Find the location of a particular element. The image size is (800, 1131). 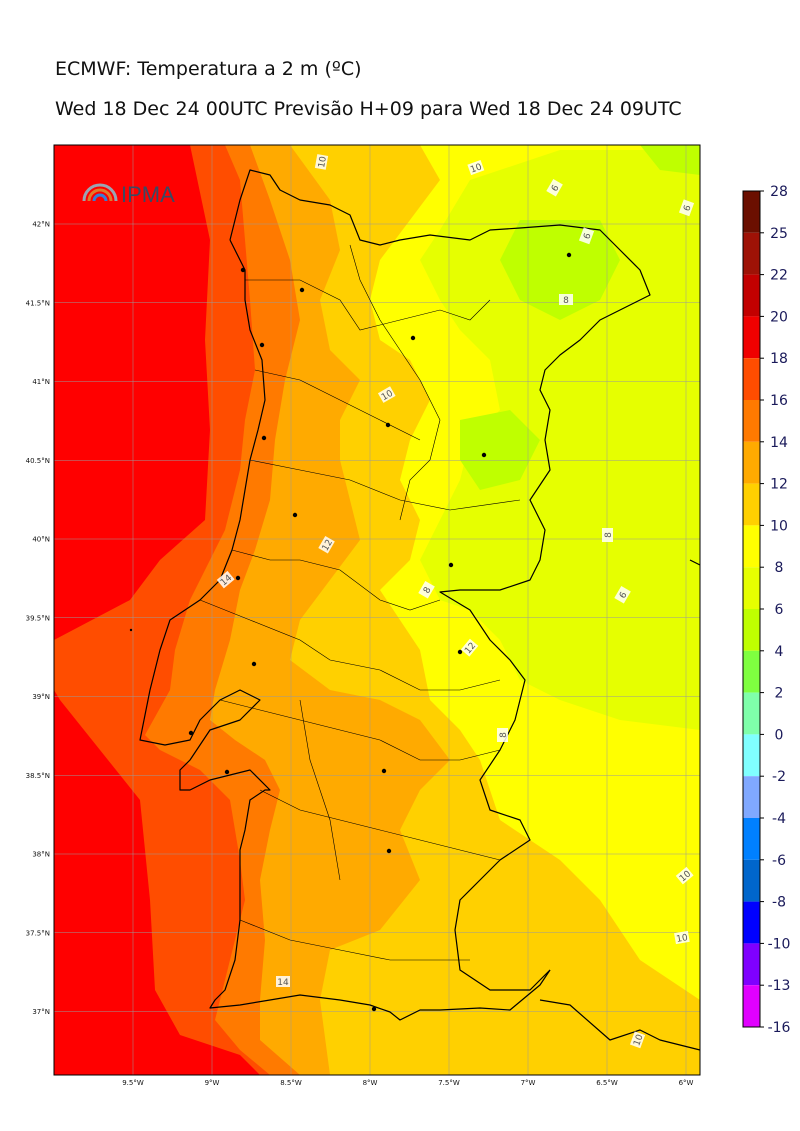

latitude-tick-label: 40.5°N is located at coordinates (38, 461).